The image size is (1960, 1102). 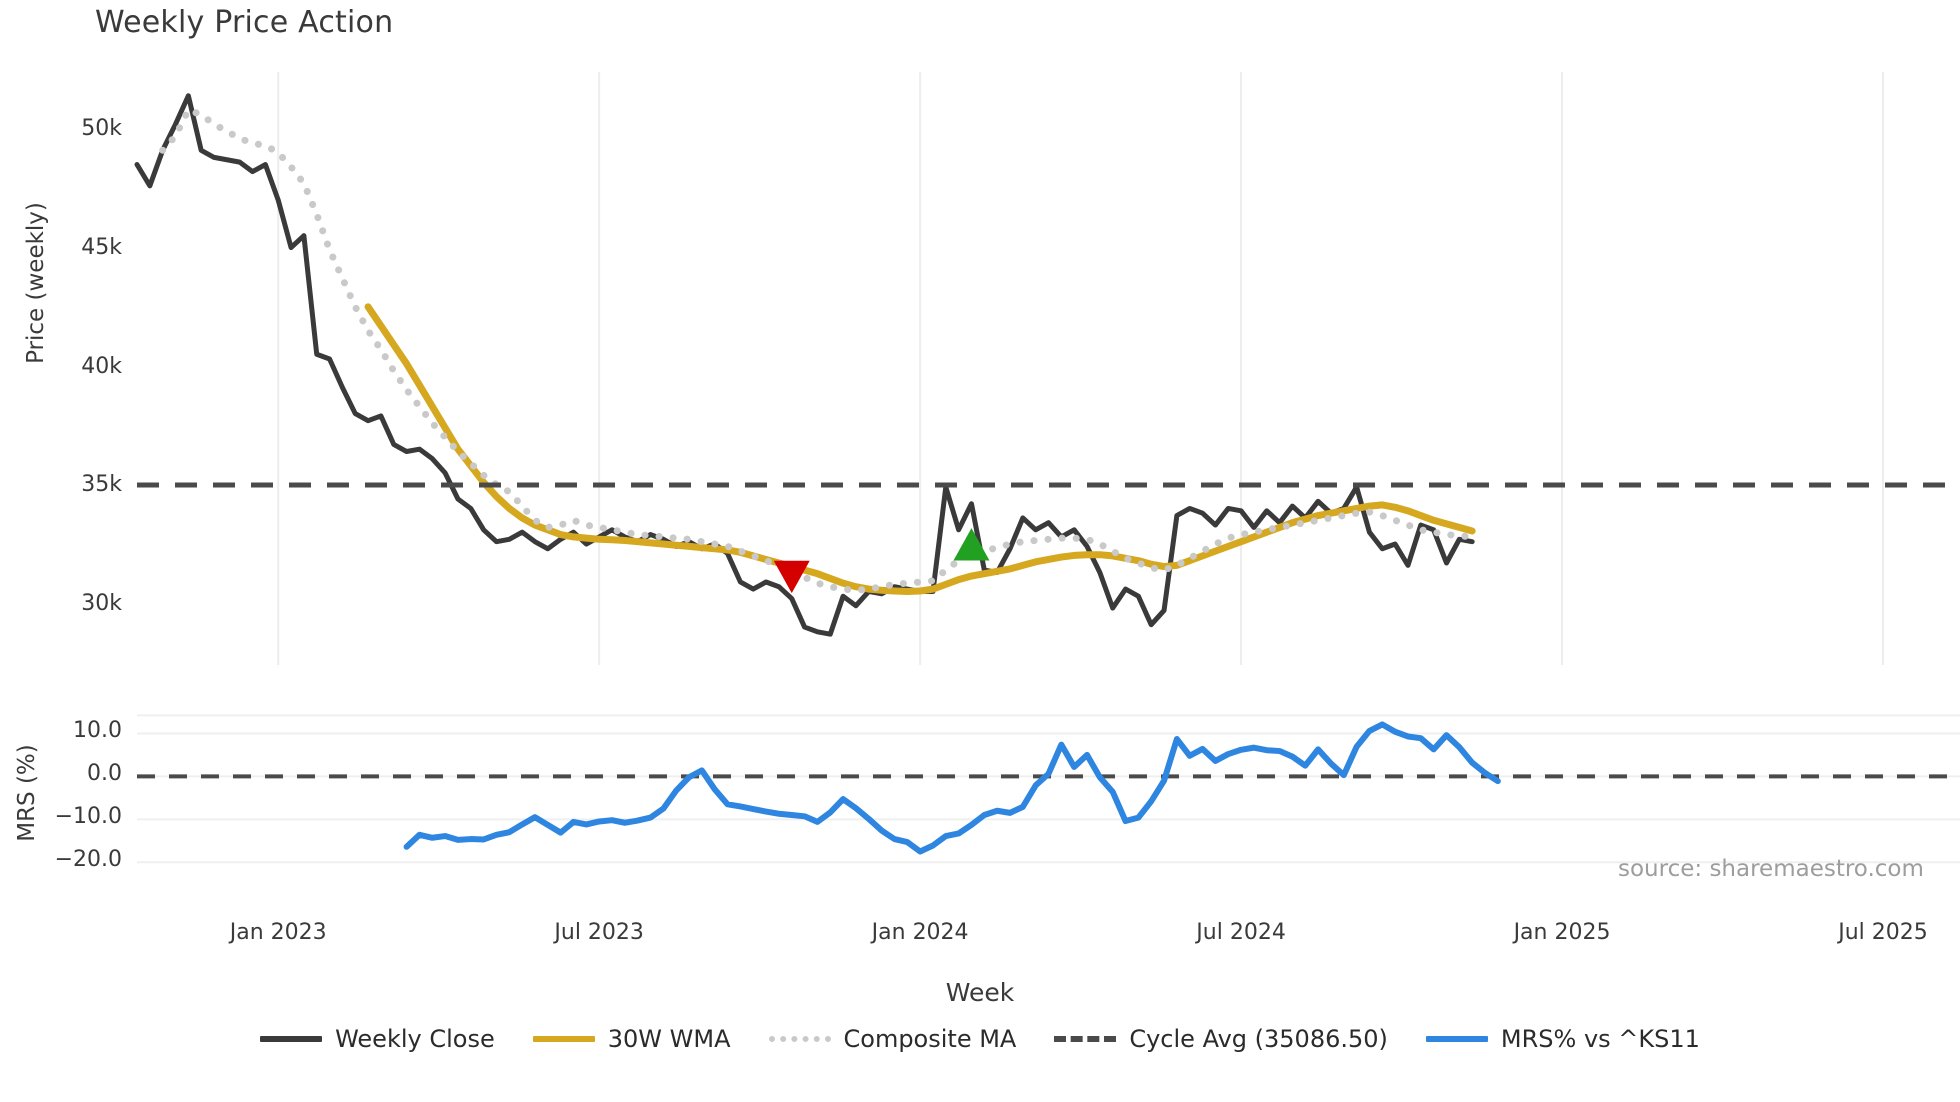 I want to click on legend-item-cycle-avg-35086-50: Cycle Avg (35086.50), so click(x=1221, y=1039).